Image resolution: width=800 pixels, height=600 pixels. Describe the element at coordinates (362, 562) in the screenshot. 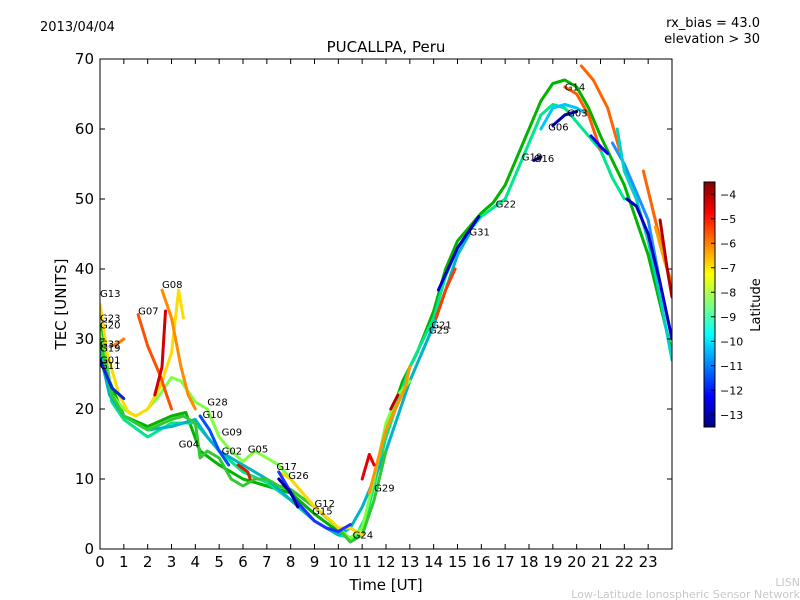

I see `x-tick-label-11: 11` at that location.